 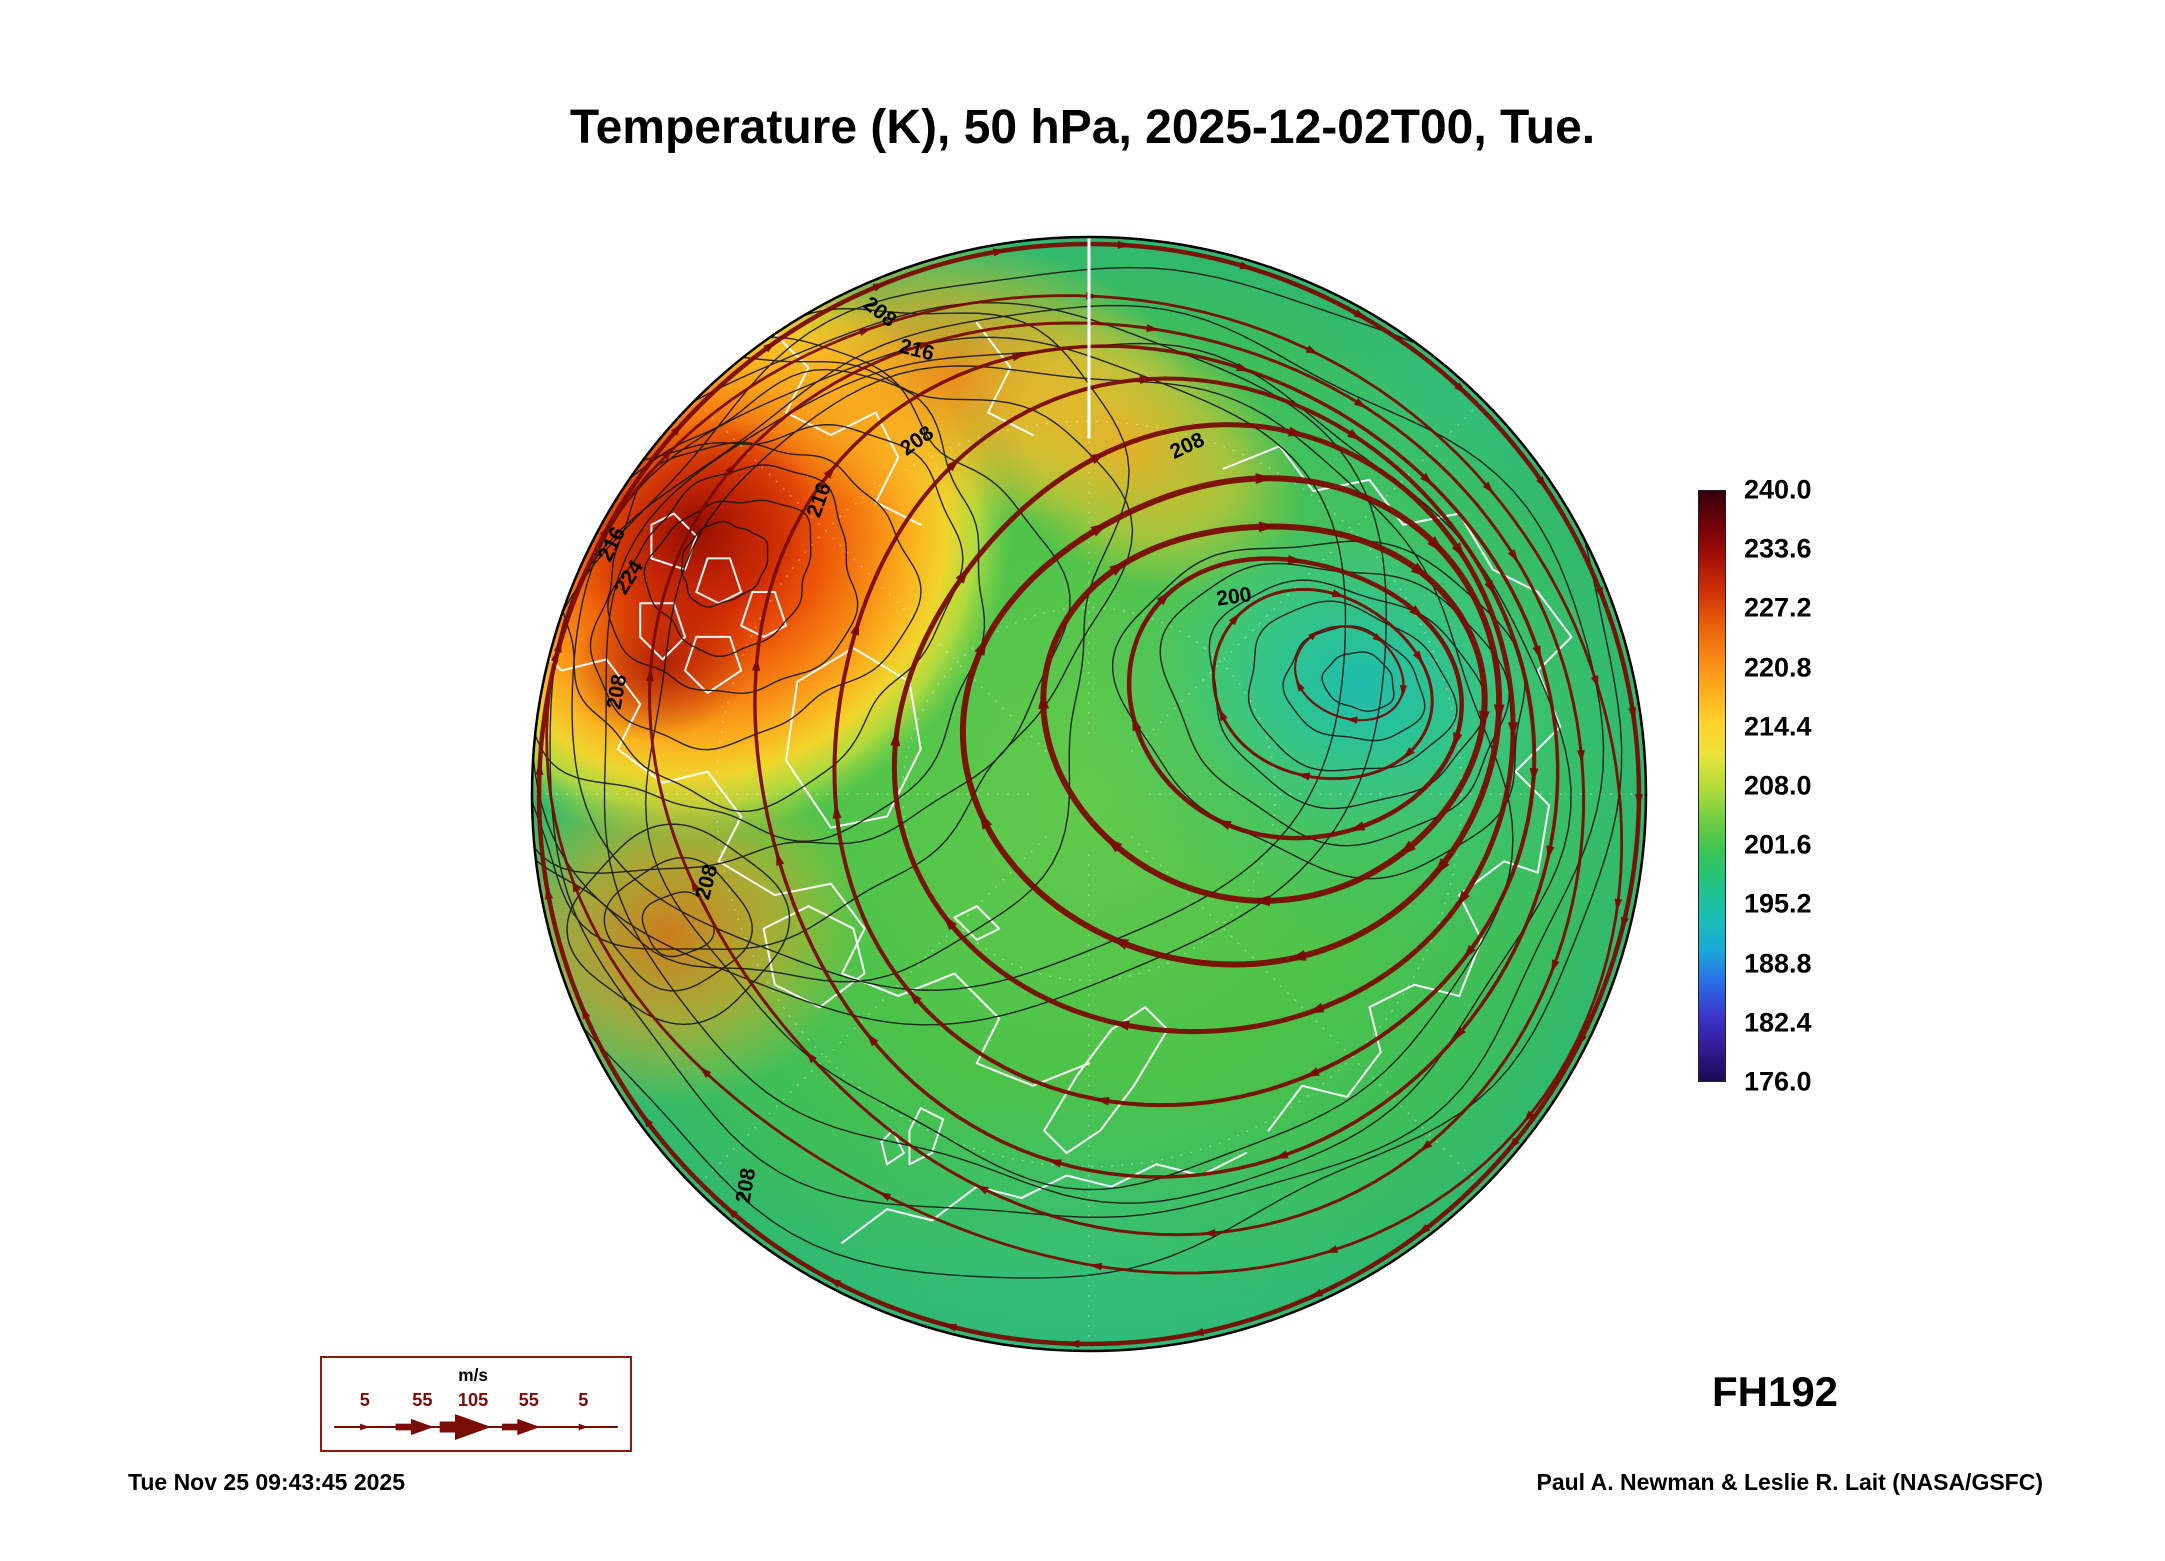 I want to click on colorbar-tick-label: 188.8, so click(x=1778, y=963).